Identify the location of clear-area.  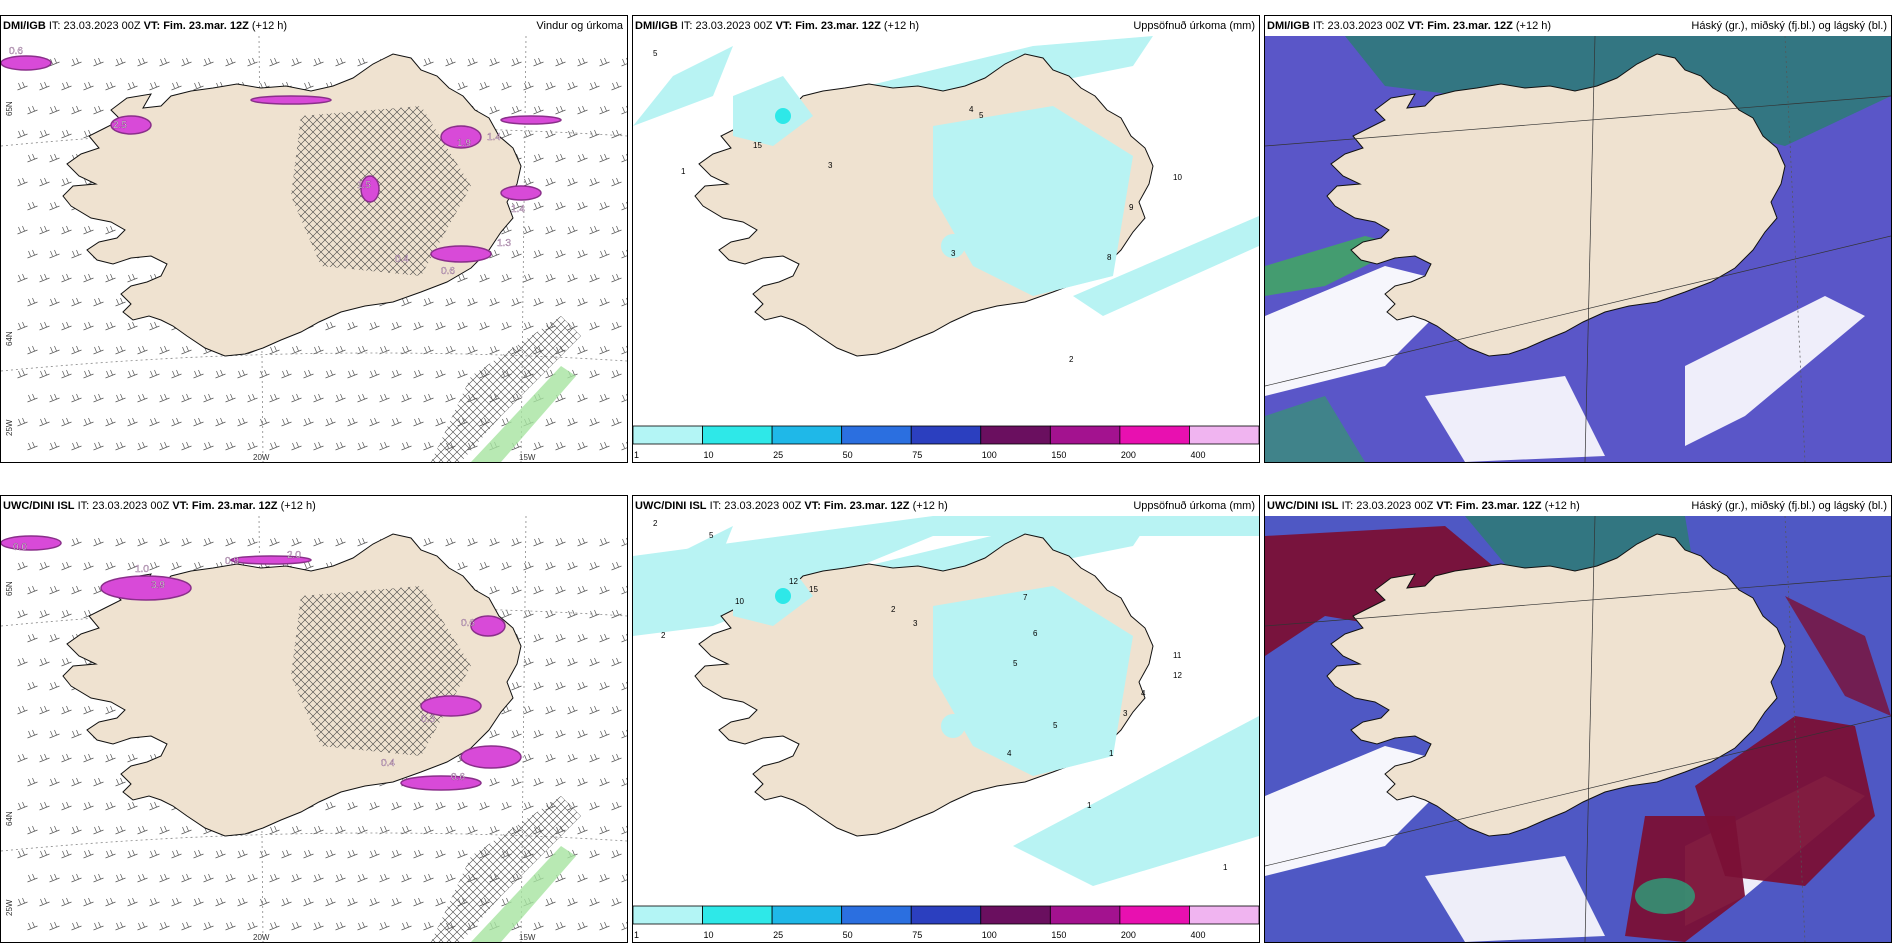
(1775, 371).